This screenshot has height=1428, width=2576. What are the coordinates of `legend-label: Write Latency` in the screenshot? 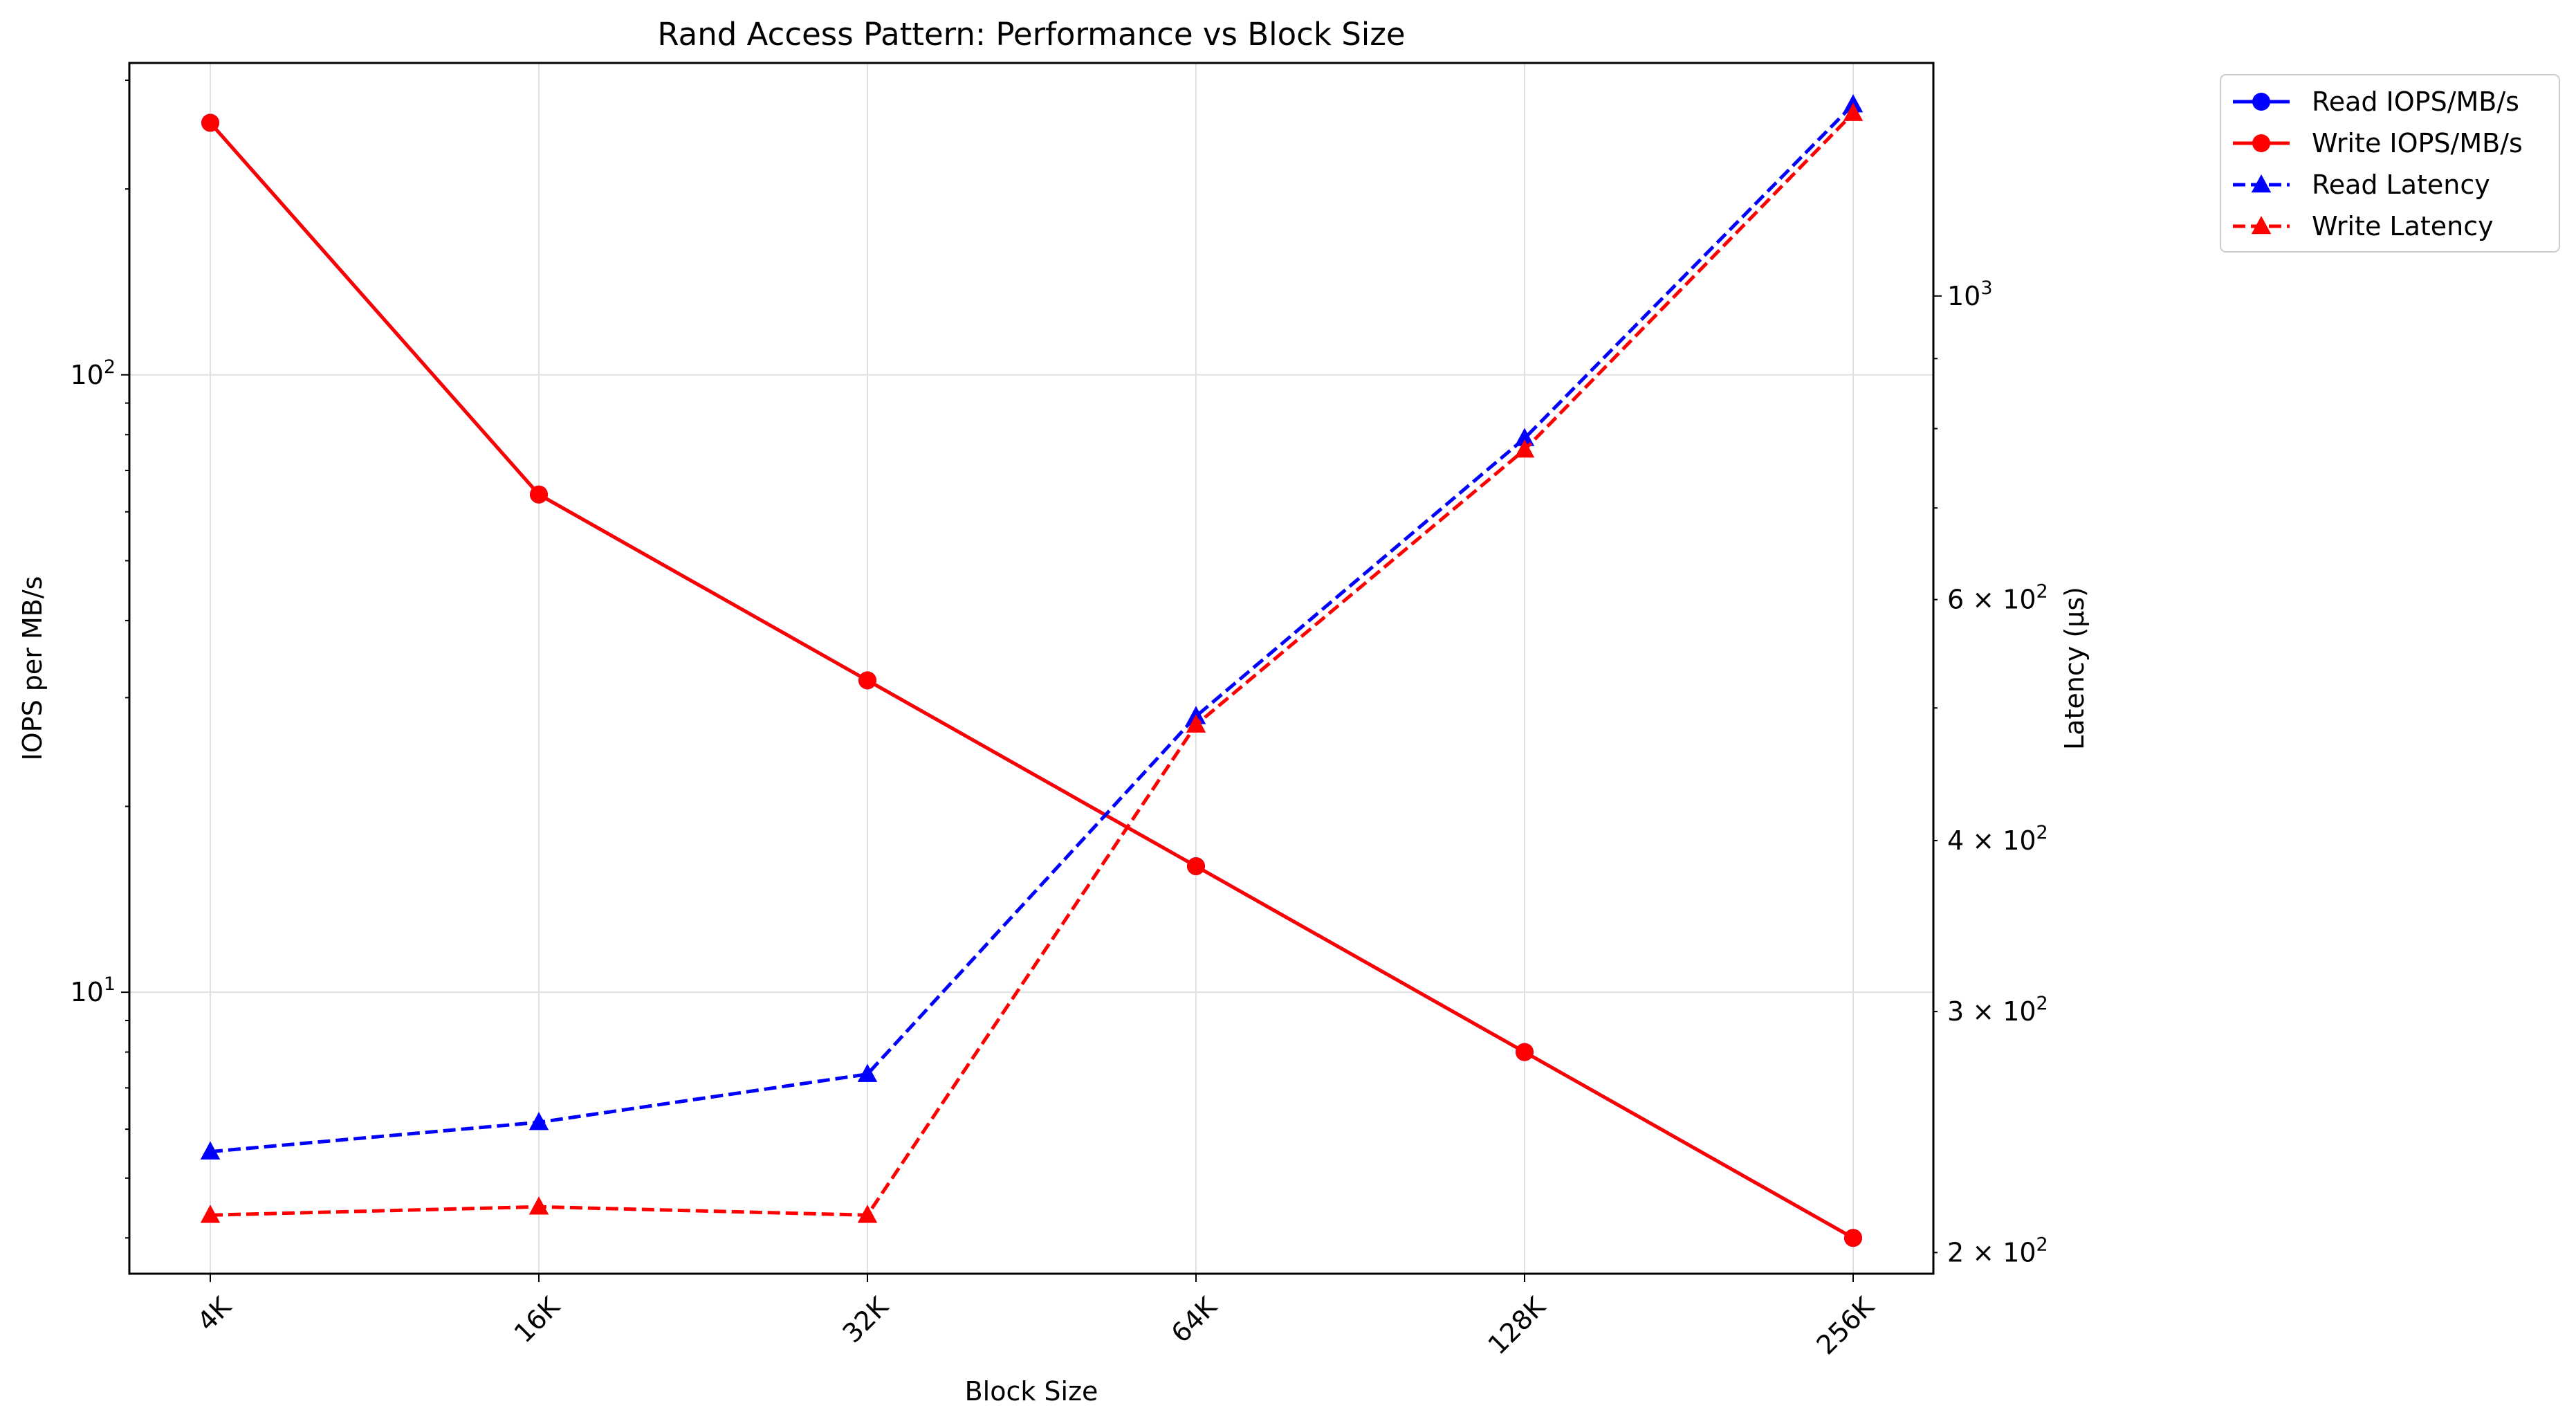 It's located at (2403, 226).